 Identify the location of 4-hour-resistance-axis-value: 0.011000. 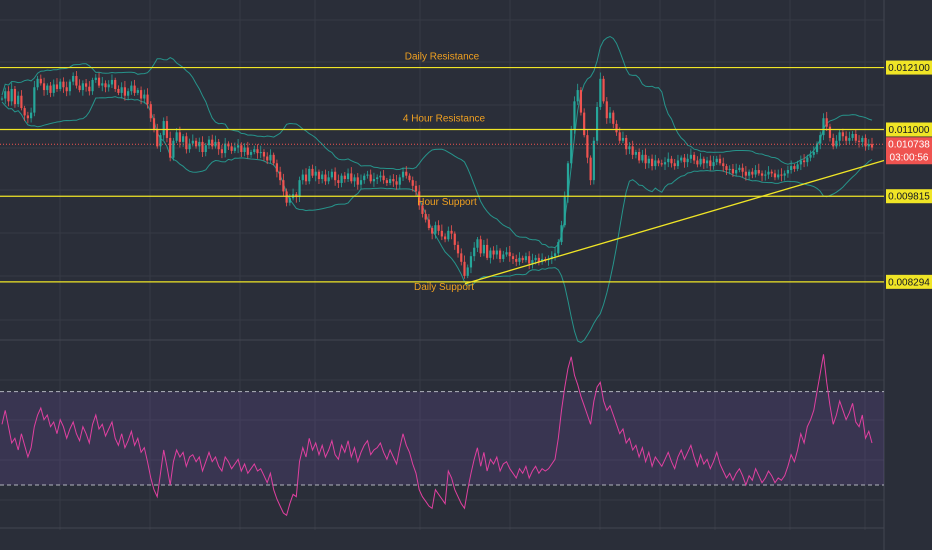
(909, 130).